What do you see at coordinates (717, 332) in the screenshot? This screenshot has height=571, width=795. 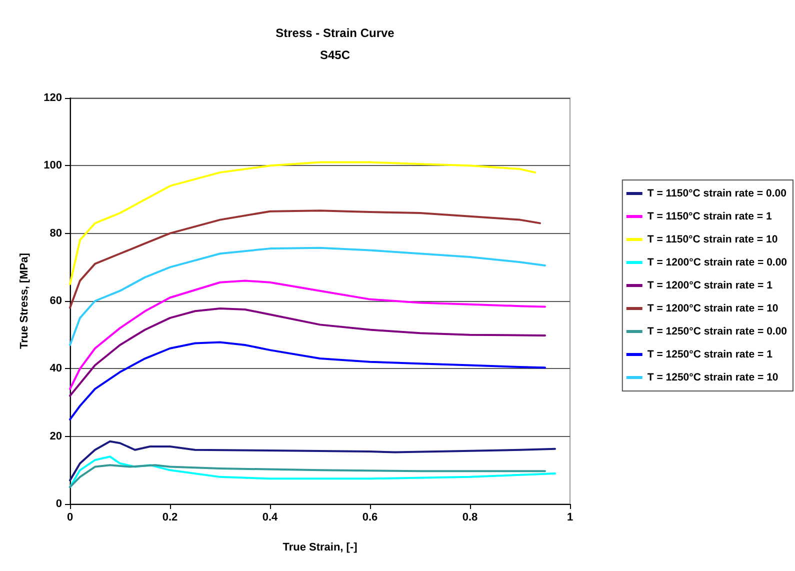 I see `legend-label: T = 1250°C strain rate = 0.00` at bounding box center [717, 332].